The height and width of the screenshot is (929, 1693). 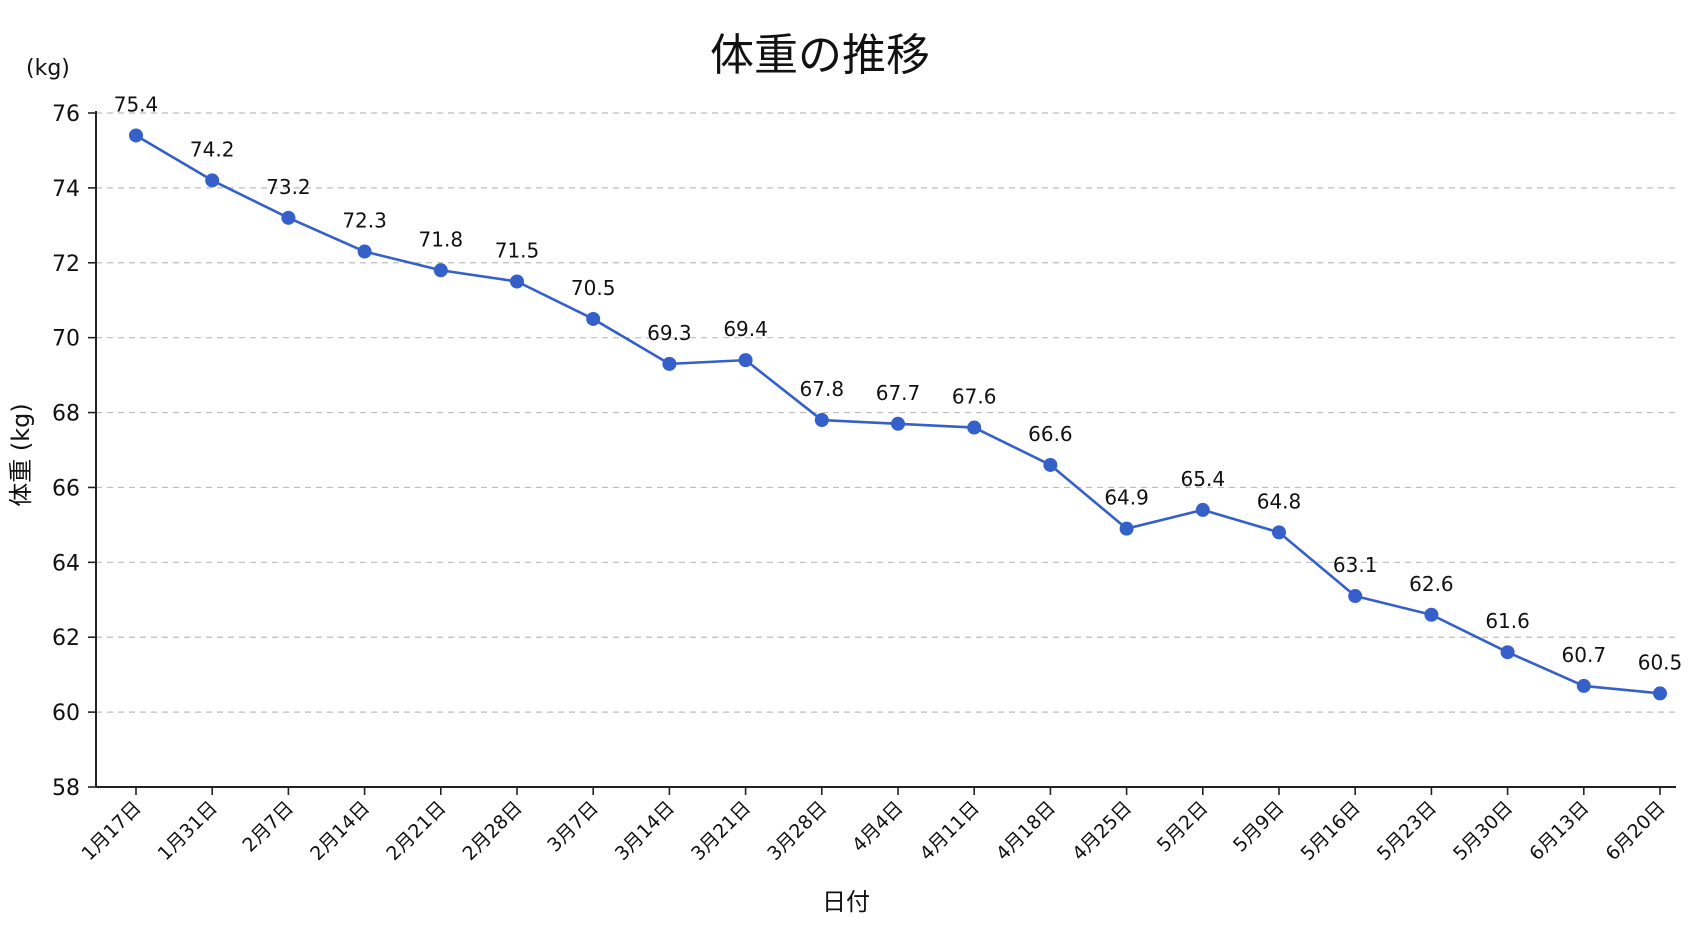 I want to click on data-label: 67.8, so click(x=822, y=389).